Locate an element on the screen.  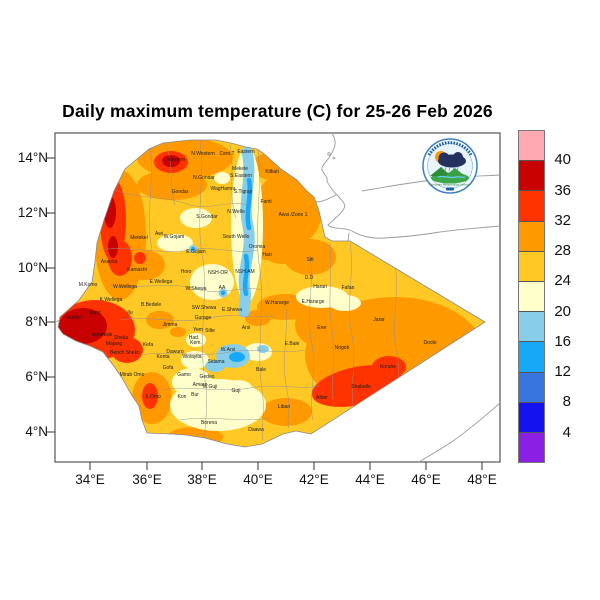
zone-label: Harari is located at coordinates (320, 287).